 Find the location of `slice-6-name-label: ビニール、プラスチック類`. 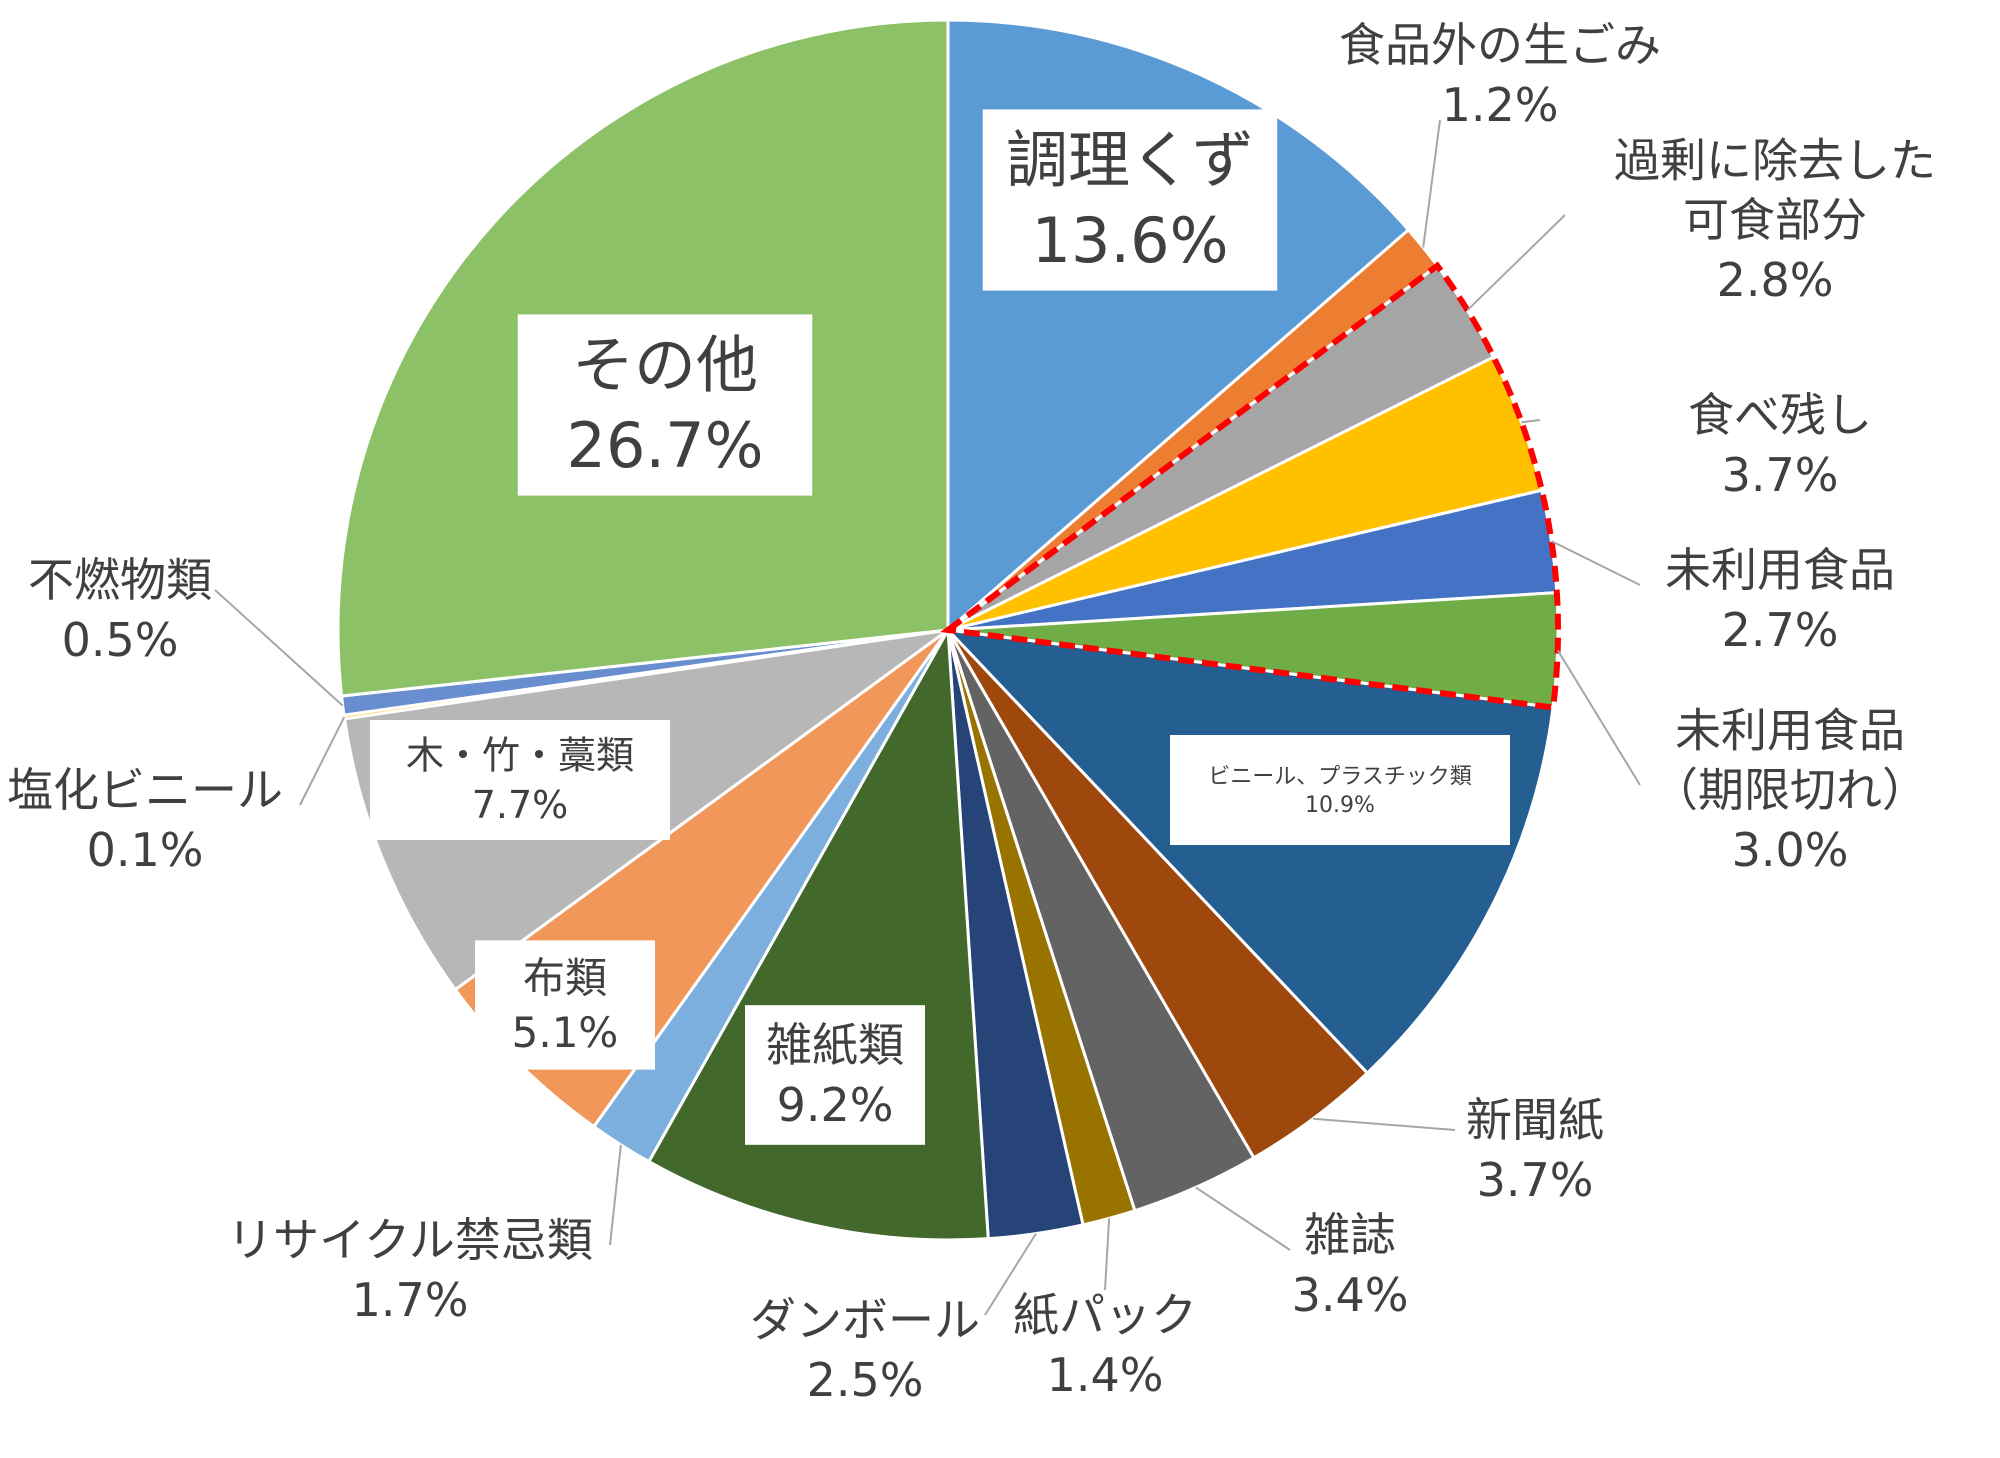

slice-6-name-label: ビニール、プラスチック類 is located at coordinates (1340, 776).